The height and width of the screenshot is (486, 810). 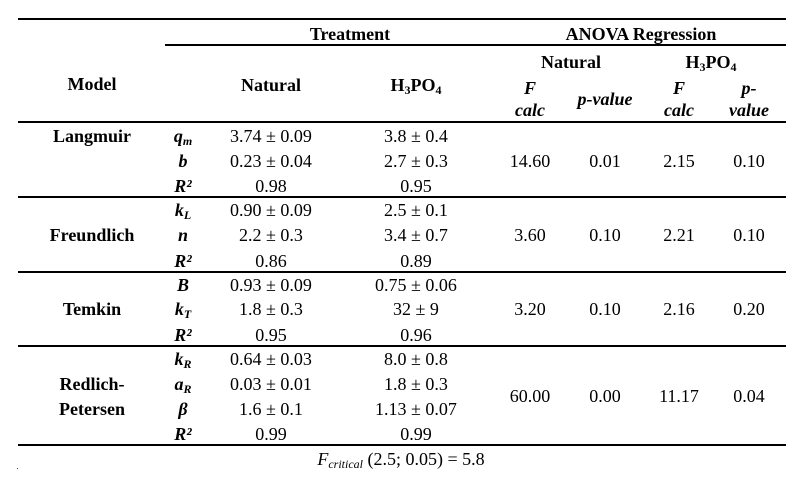 What do you see at coordinates (679, 396) in the screenshot?
I see `anova-h3po4-f: 11.17` at bounding box center [679, 396].